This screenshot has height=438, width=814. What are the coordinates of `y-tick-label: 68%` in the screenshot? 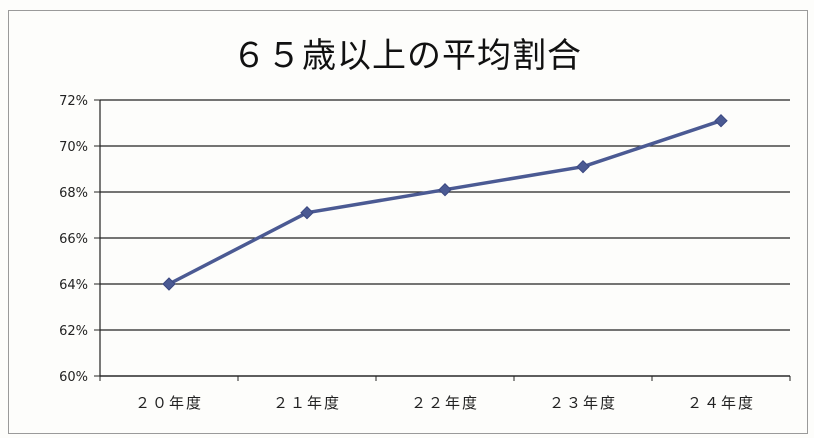 It's located at (73, 193).